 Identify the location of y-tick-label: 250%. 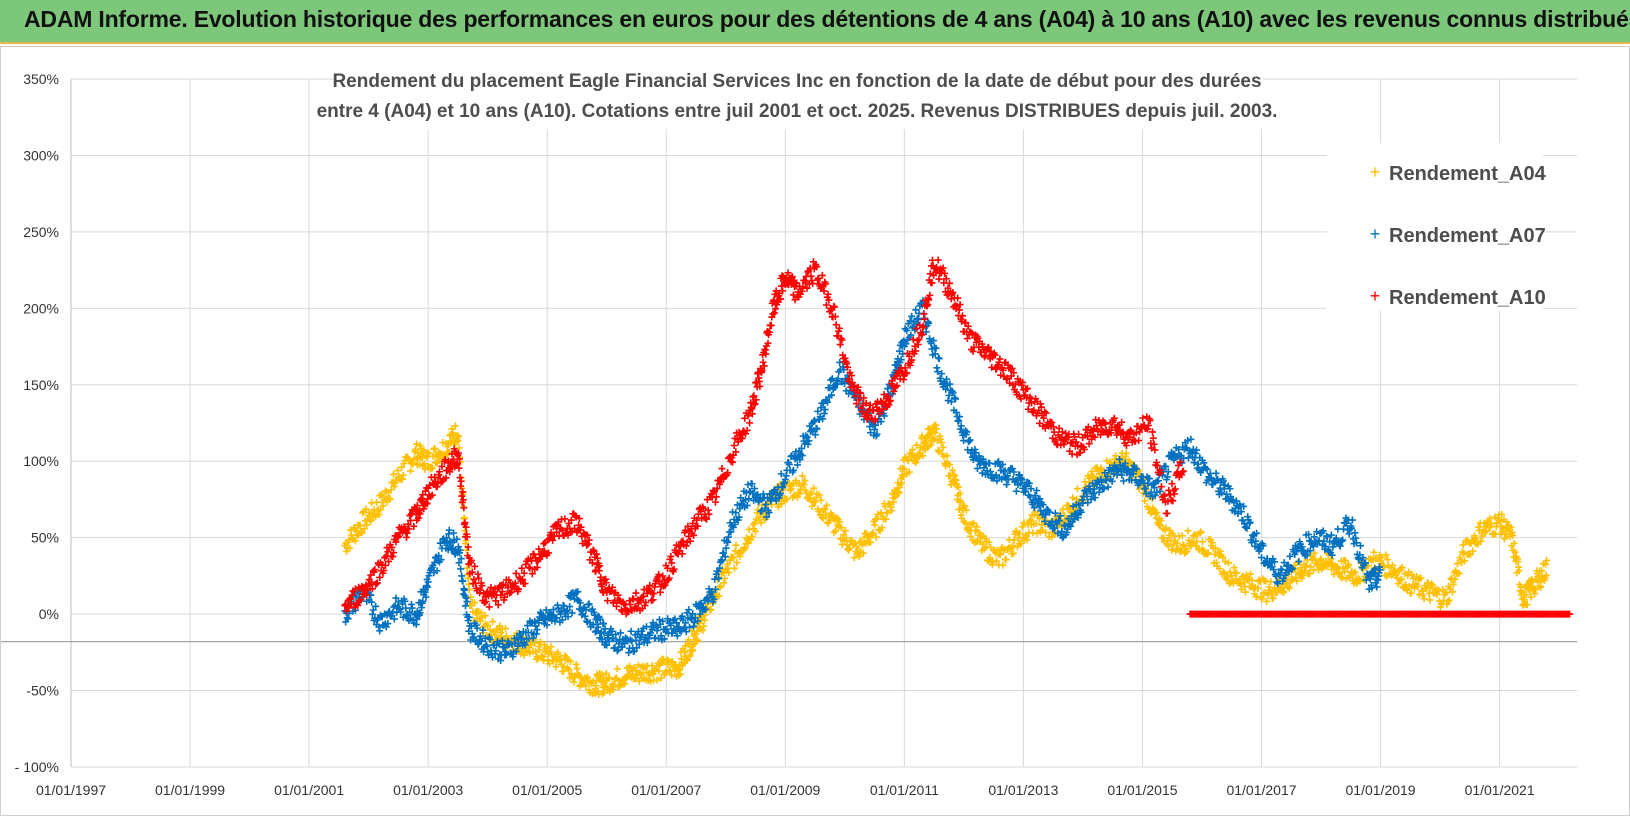
(41, 232).